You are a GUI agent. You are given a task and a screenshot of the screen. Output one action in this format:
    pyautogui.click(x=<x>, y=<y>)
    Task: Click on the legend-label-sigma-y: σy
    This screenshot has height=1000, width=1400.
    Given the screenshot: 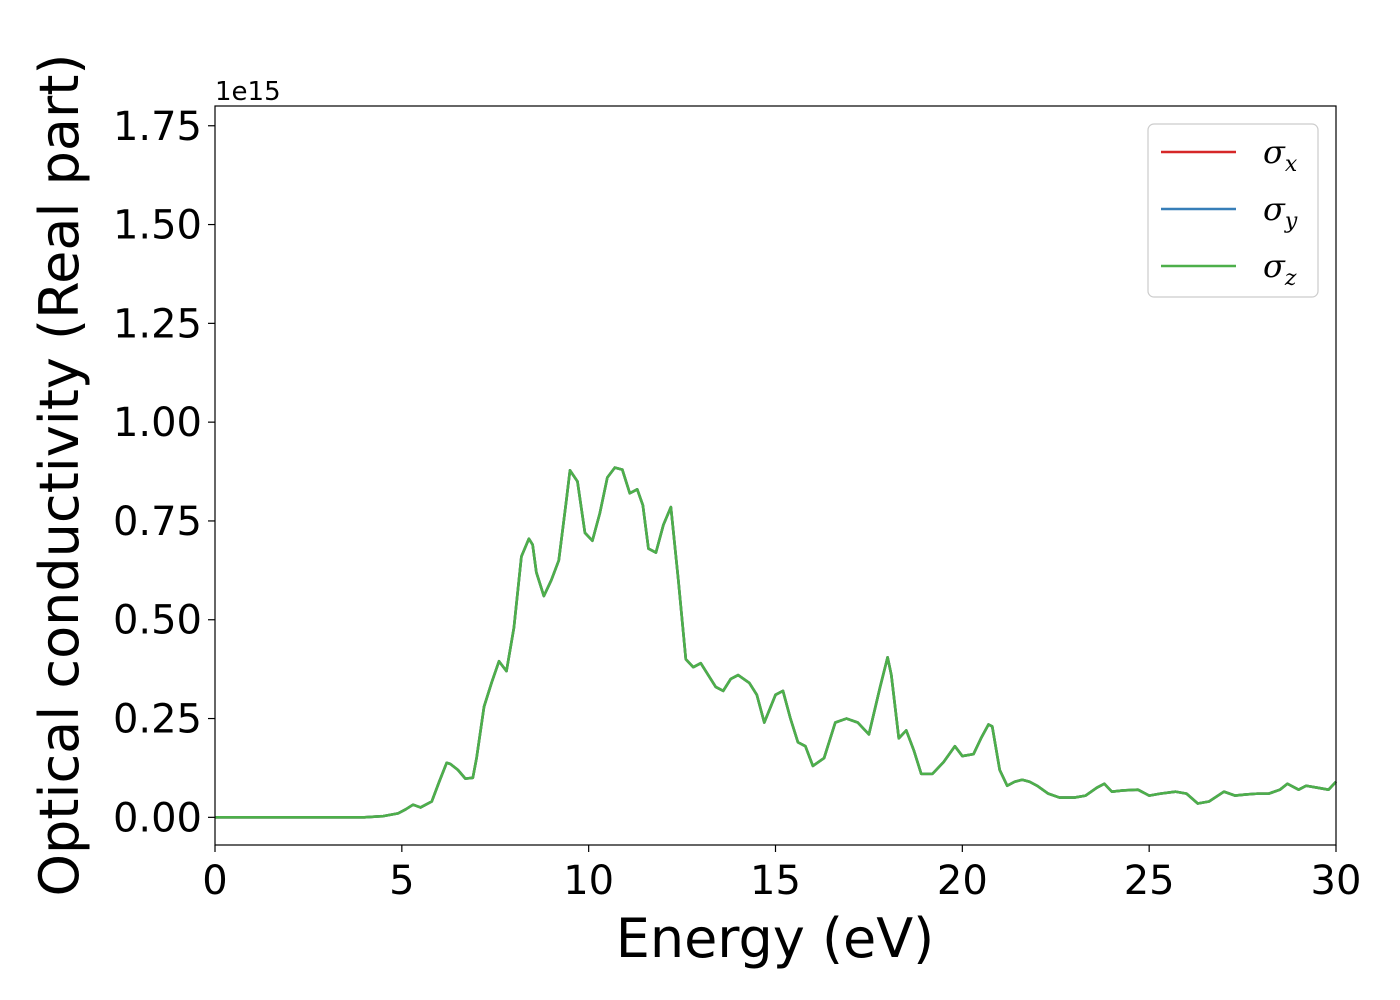 What is the action you would take?
    pyautogui.click(x=1280, y=212)
    